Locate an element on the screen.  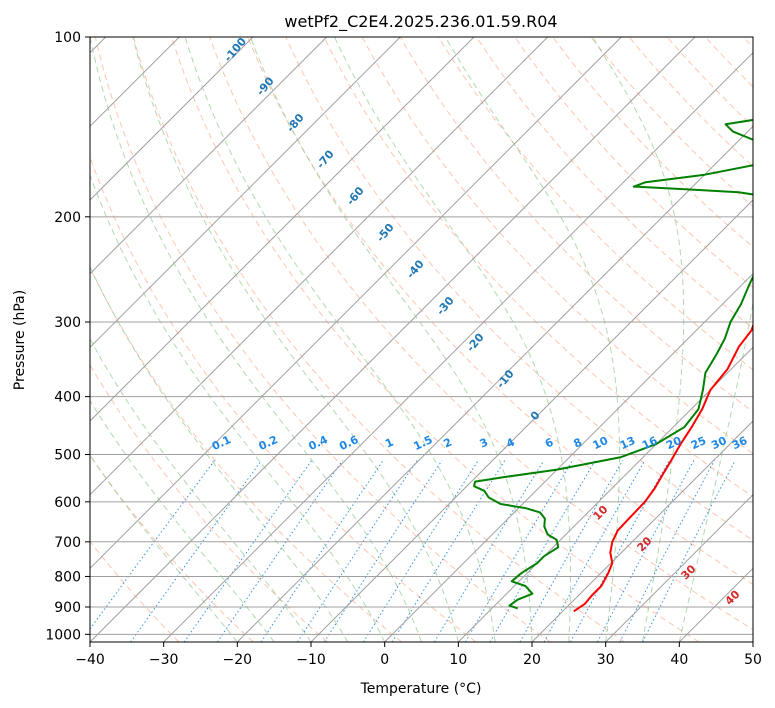
y-axis: 100 200 300 400 500 600 700 800 900 1000 is located at coordinates (67, 336).